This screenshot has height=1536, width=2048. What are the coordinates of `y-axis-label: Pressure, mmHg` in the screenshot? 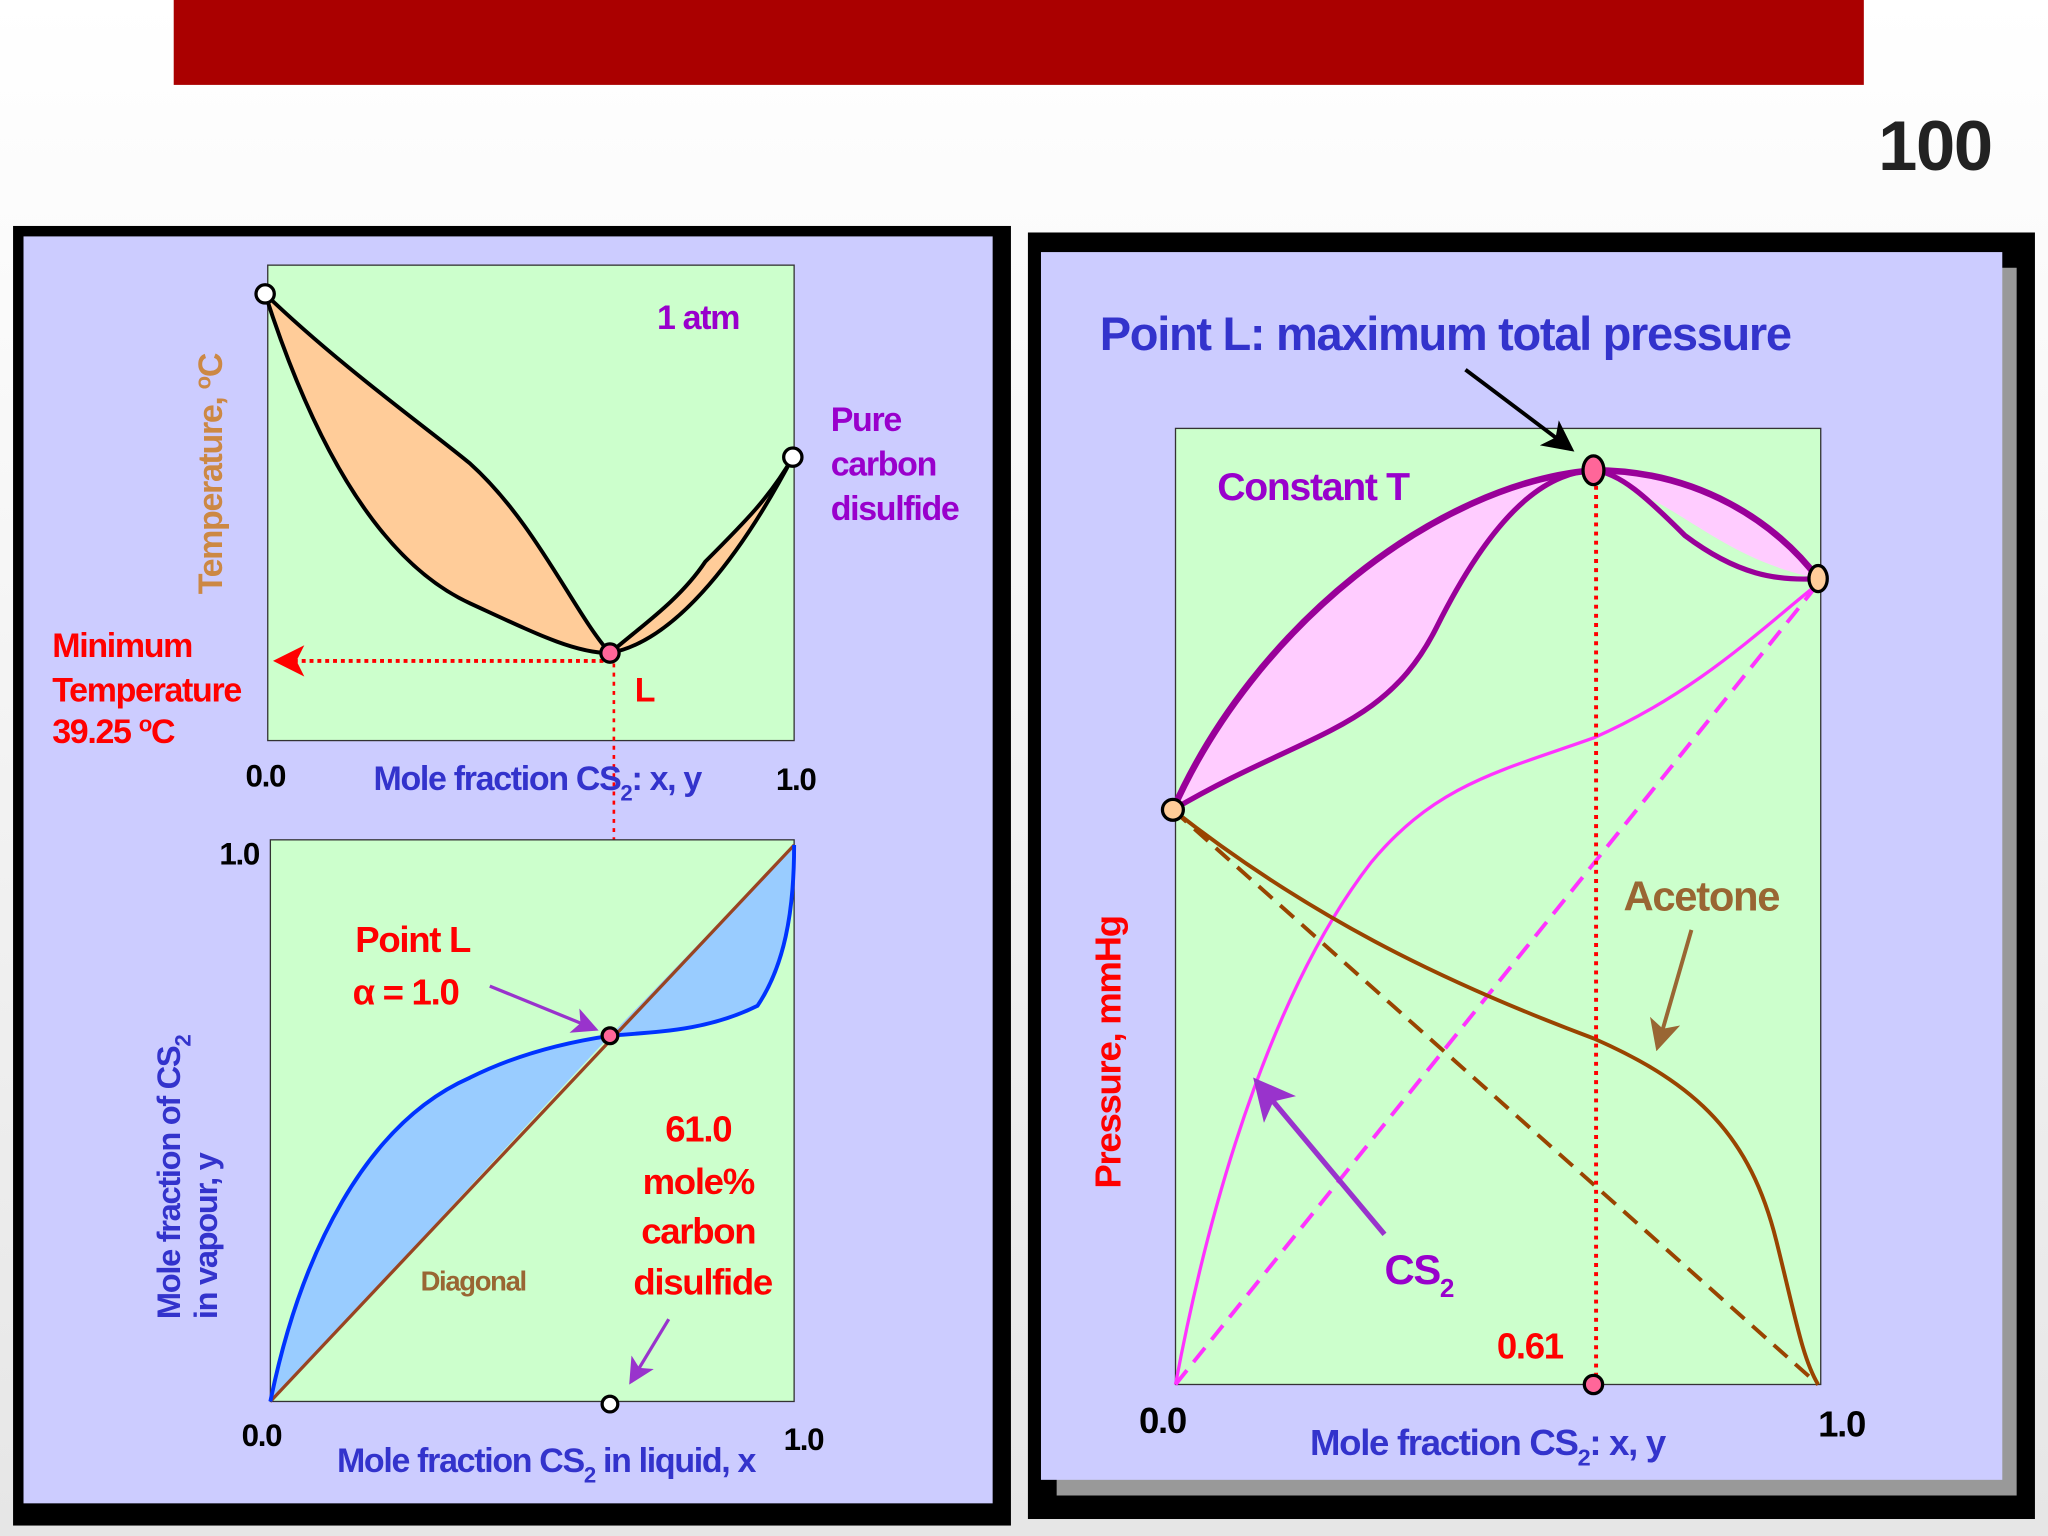 It's located at (1108, 1052).